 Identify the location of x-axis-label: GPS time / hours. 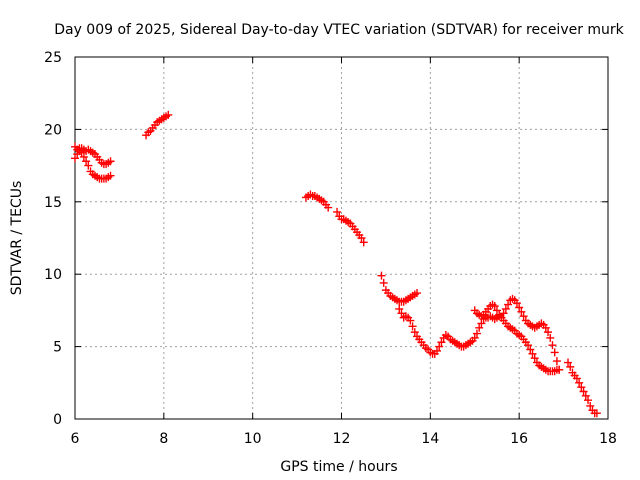
(338, 467).